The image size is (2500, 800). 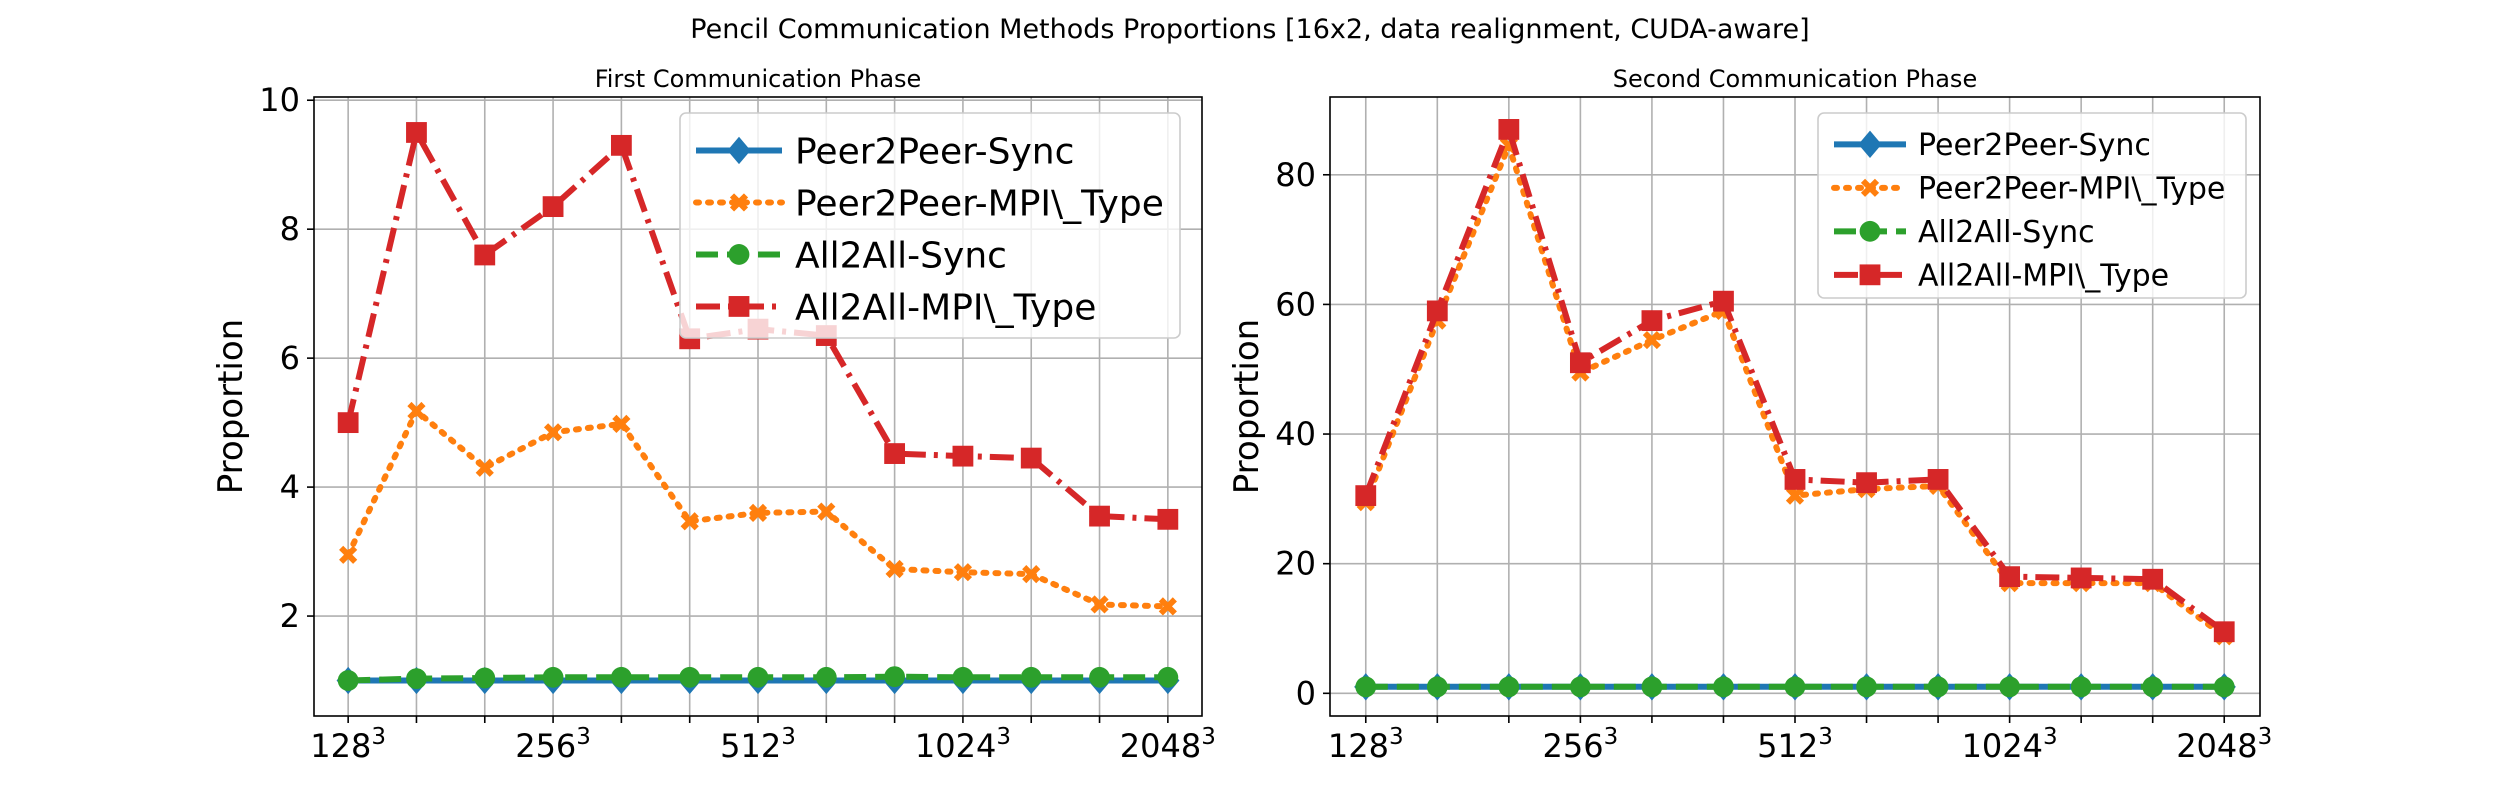 I want to click on chart2-y-tick-label: 60, so click(x=1295, y=304).